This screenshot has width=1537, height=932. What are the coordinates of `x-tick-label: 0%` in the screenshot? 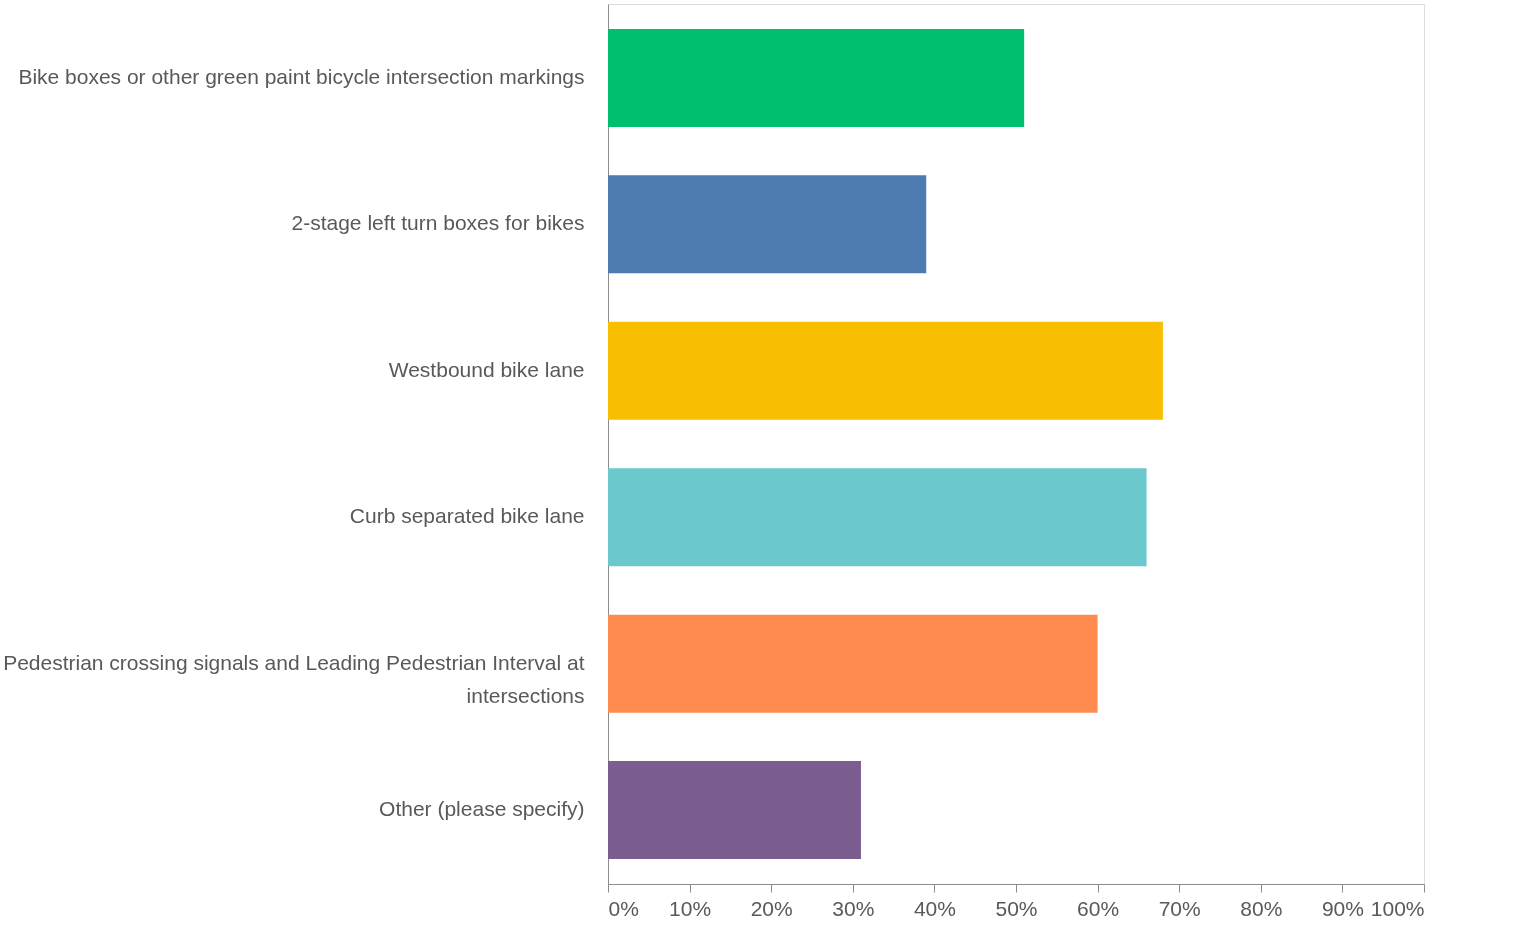 It's located at (623, 908).